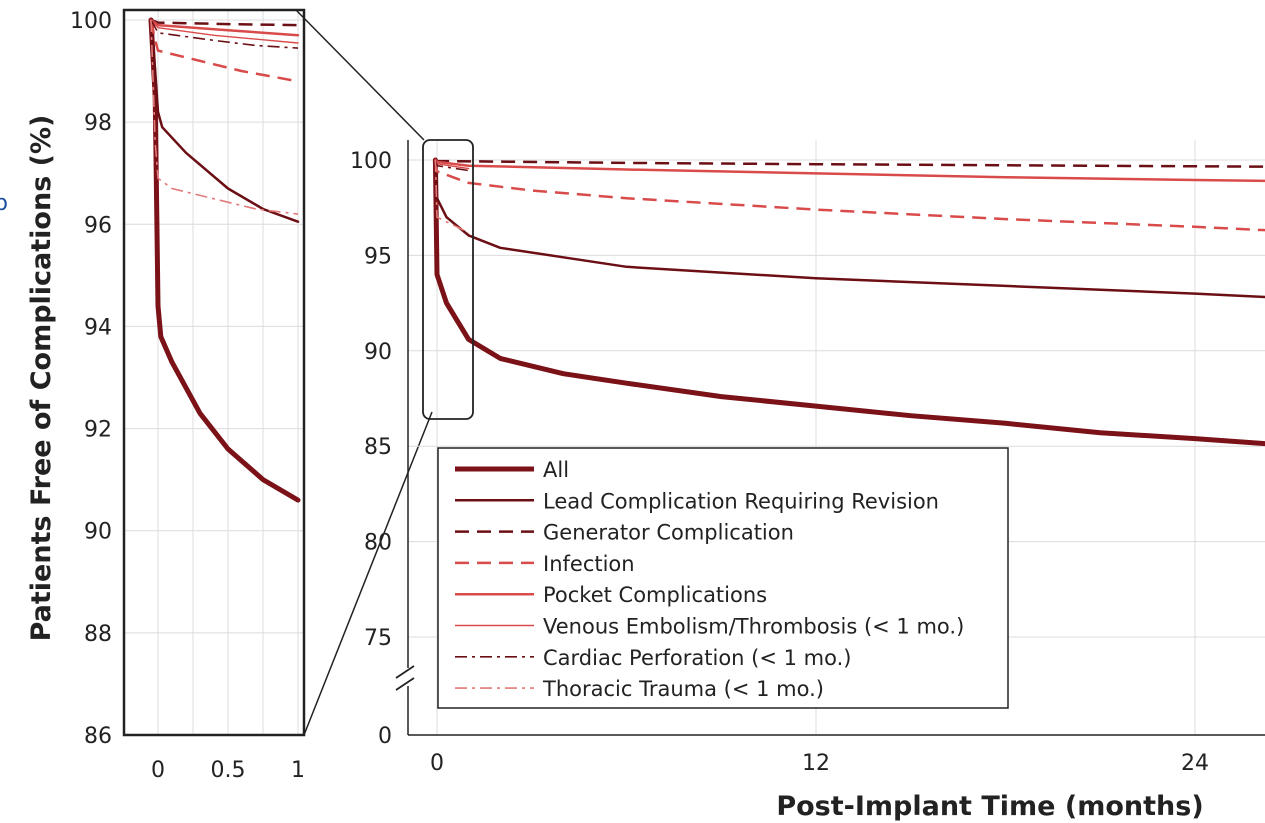  Describe the element at coordinates (385, 736) in the screenshot. I see `main-y-tick-label: 0` at that location.